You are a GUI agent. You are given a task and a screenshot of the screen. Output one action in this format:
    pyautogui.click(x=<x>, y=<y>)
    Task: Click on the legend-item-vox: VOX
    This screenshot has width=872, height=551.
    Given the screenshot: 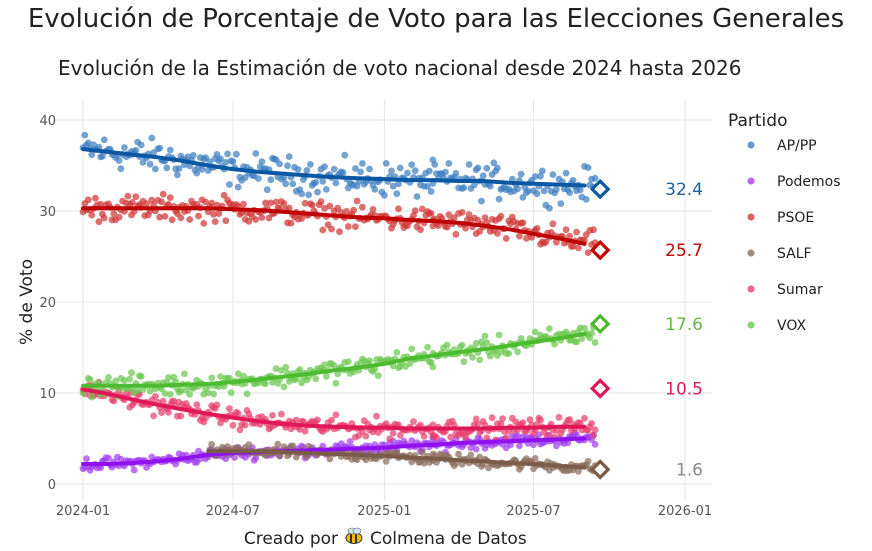 What is the action you would take?
    pyautogui.click(x=777, y=326)
    